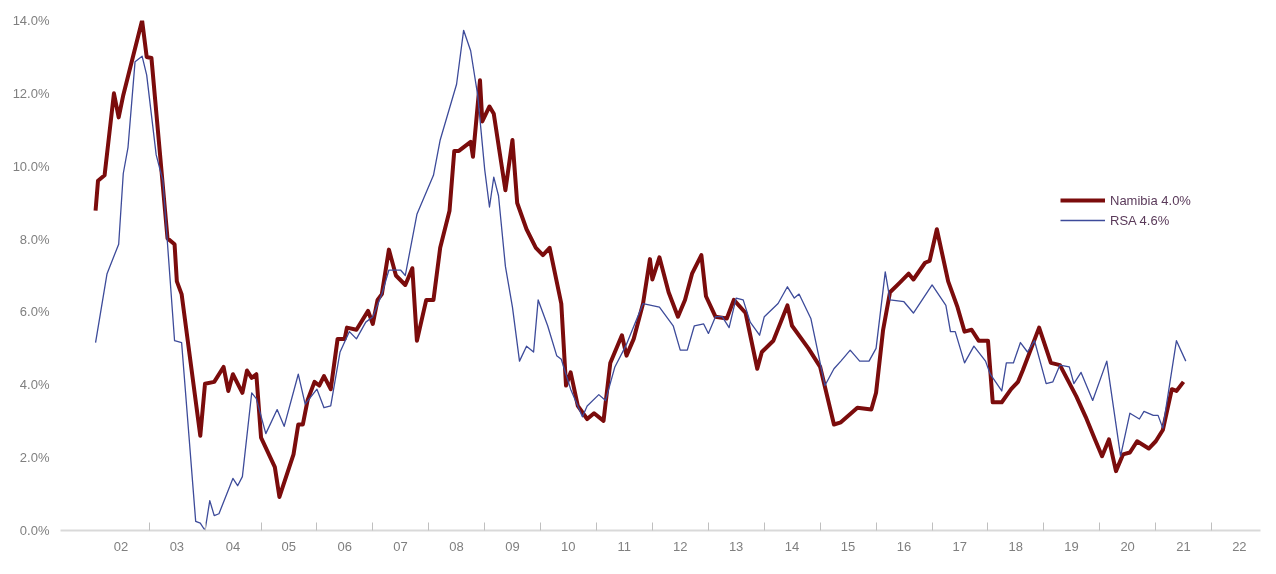 This screenshot has width=1276, height=574. I want to click on x-tick-label: 16, so click(904, 546).